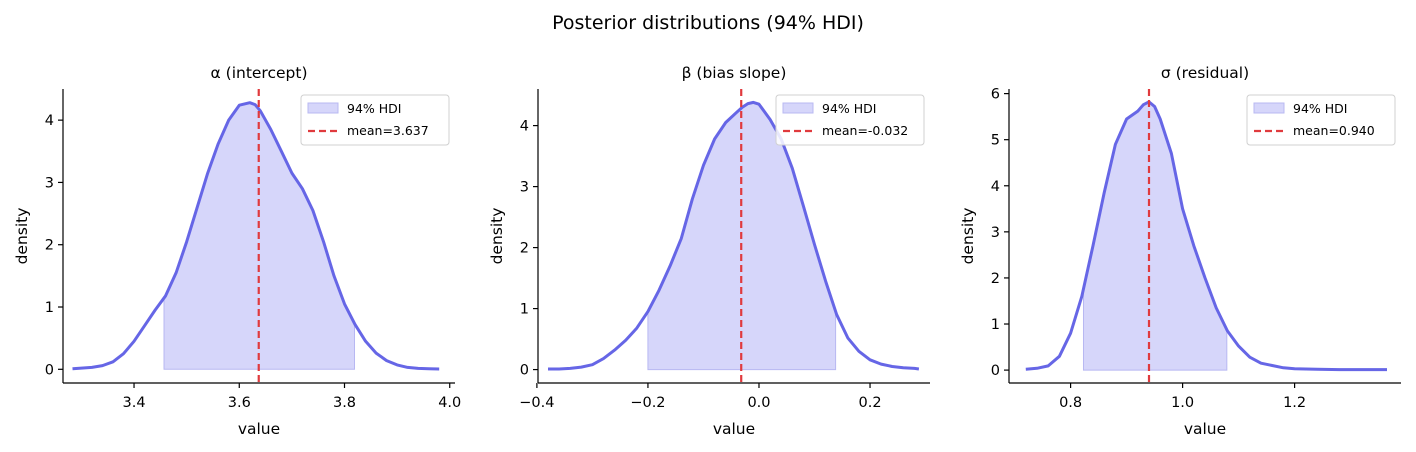 This screenshot has width=1416, height=452. I want to click on x-tick-label: 0.2, so click(870, 403).